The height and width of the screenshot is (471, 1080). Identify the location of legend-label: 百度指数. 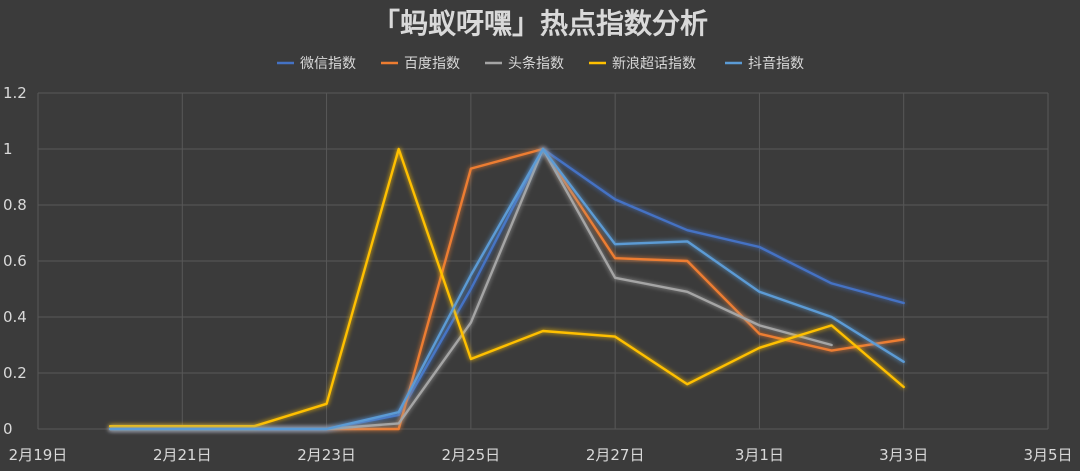
(432, 64).